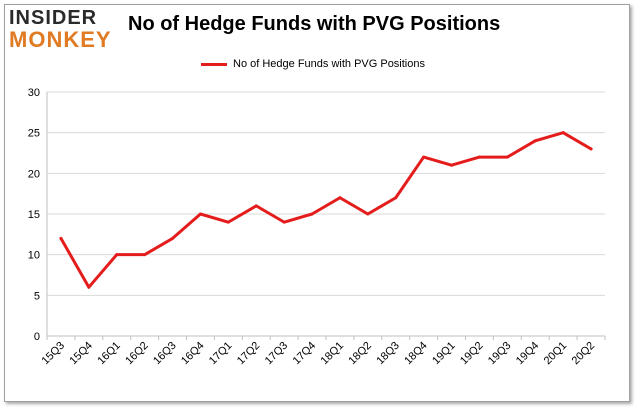  I want to click on insider-monkey-logo: INSIDER MONKEY, so click(65, 31).